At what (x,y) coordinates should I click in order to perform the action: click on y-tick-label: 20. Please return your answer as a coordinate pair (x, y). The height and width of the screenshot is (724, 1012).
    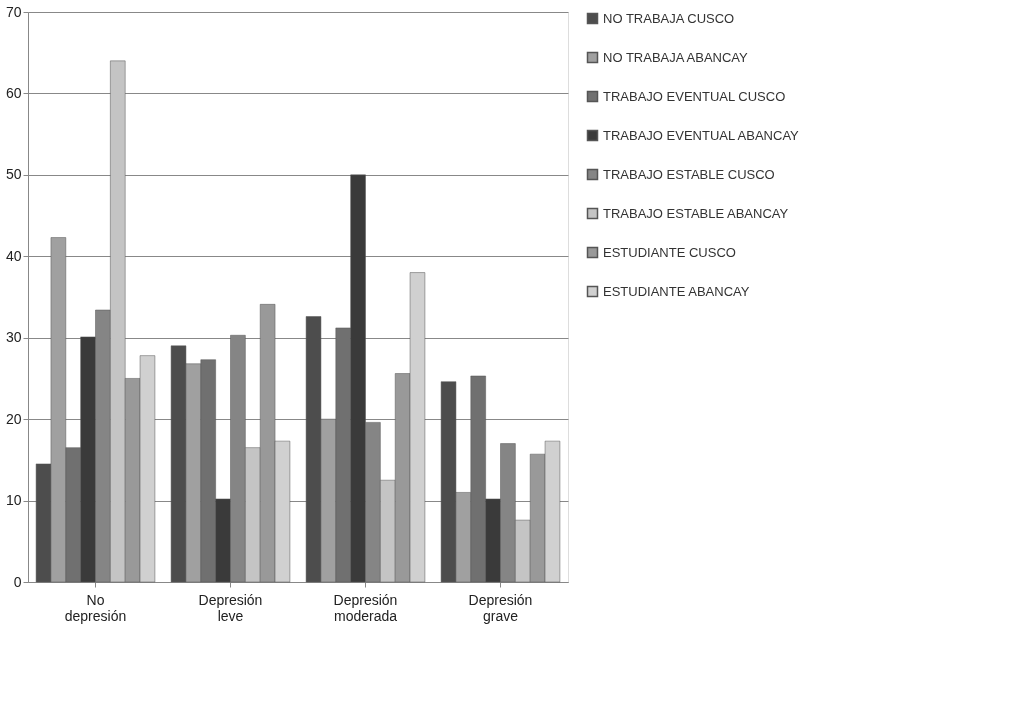
    Looking at the image, I should click on (13, 418).